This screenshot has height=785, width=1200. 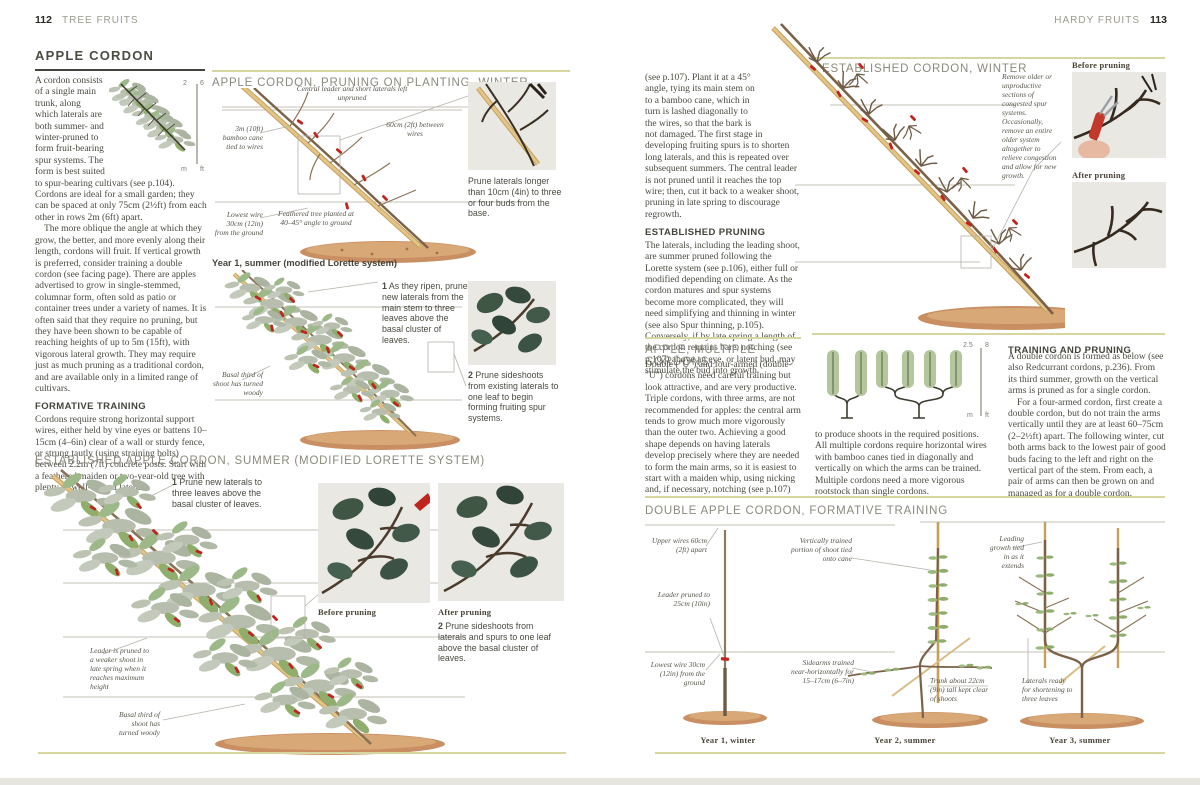 I want to click on rule-multiple-top, so click(x=723, y=338).